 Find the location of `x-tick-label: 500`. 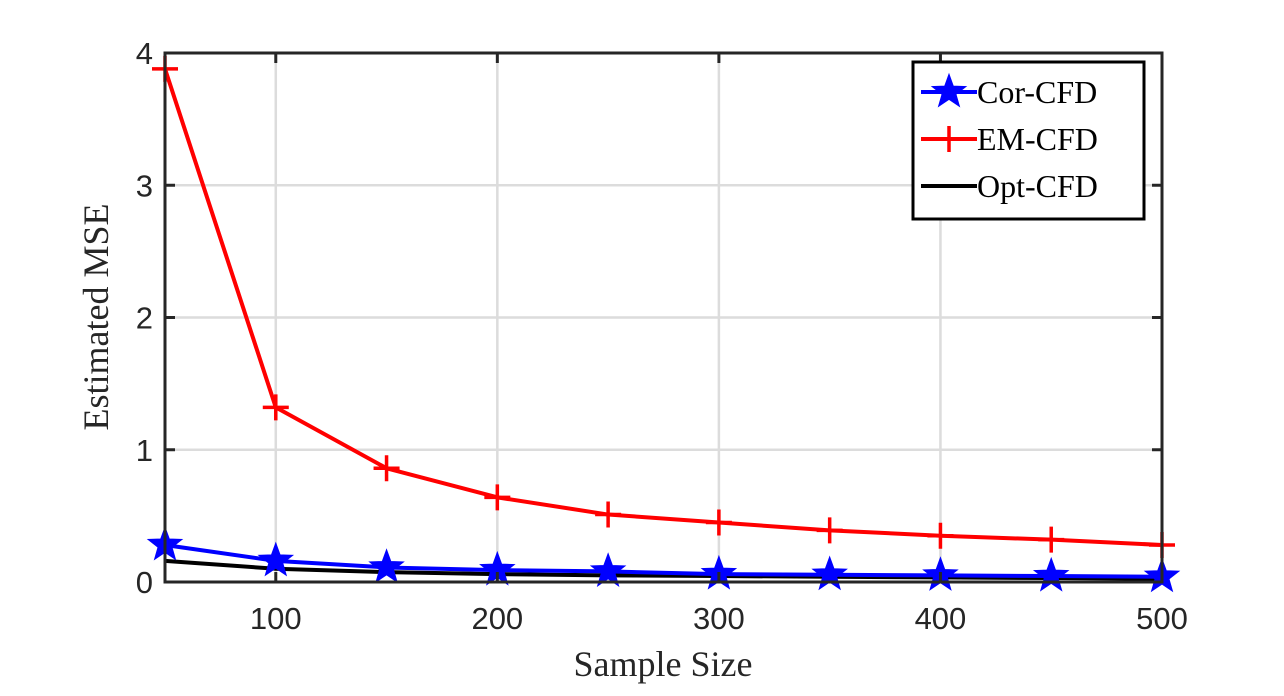

x-tick-label: 500 is located at coordinates (1162, 618).